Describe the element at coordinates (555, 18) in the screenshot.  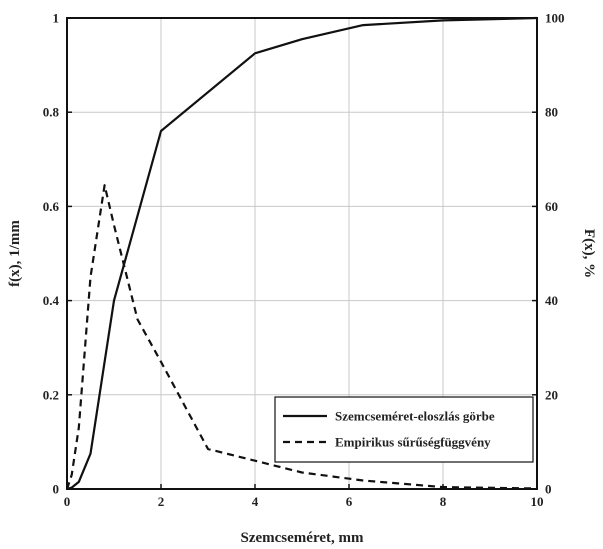
I see `y-right-tick-label: 100` at that location.